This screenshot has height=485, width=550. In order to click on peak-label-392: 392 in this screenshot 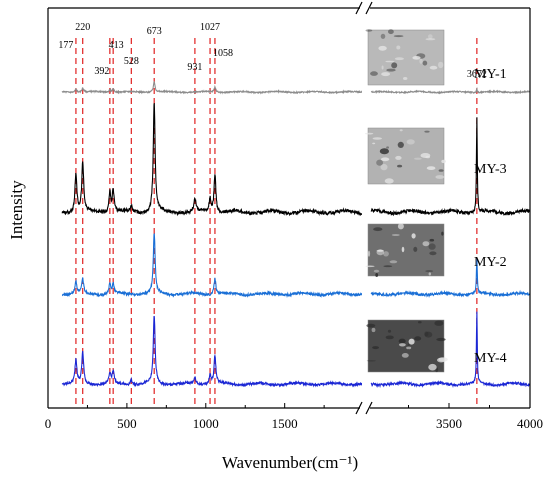, I will do `click(101, 71)`.